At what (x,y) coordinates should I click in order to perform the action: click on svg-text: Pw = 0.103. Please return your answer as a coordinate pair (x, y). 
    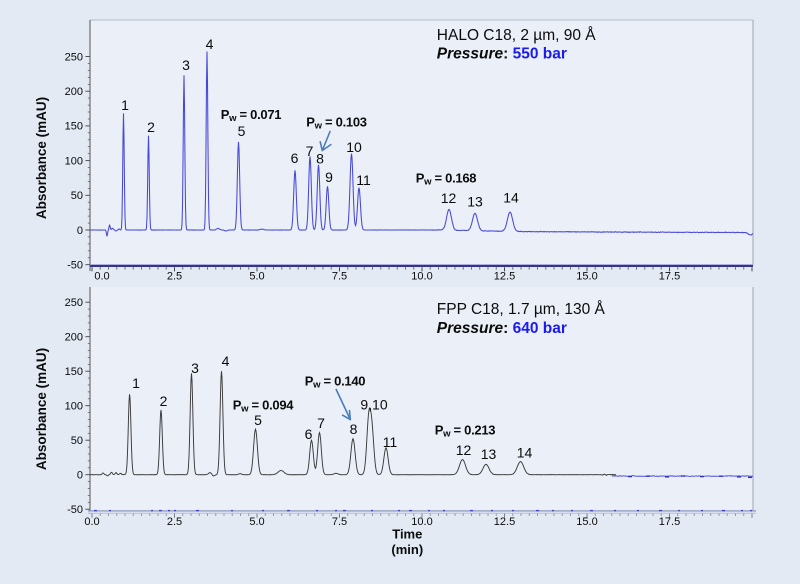
    Looking at the image, I should click on (336, 122).